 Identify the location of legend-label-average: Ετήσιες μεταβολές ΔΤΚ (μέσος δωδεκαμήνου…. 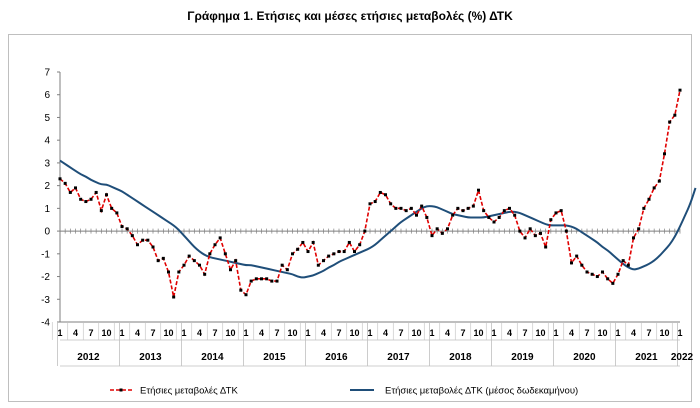
(481, 391).